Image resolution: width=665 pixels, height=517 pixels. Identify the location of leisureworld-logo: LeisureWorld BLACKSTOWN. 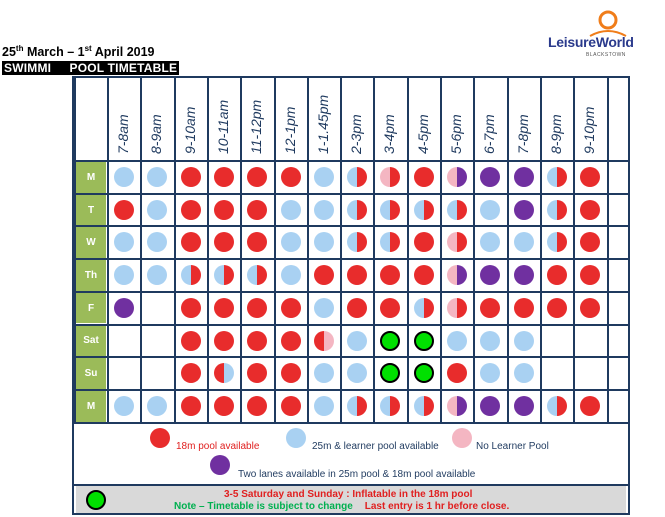
(600, 35).